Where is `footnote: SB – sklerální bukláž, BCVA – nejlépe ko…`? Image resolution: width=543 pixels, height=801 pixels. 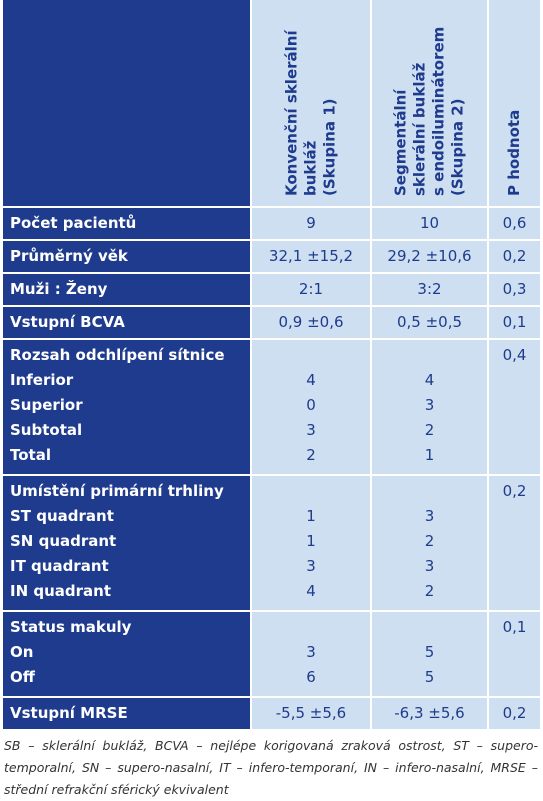
footnote: SB – sklerální bukláž, BCVA – nejlépe ko… is located at coordinates (271, 767).